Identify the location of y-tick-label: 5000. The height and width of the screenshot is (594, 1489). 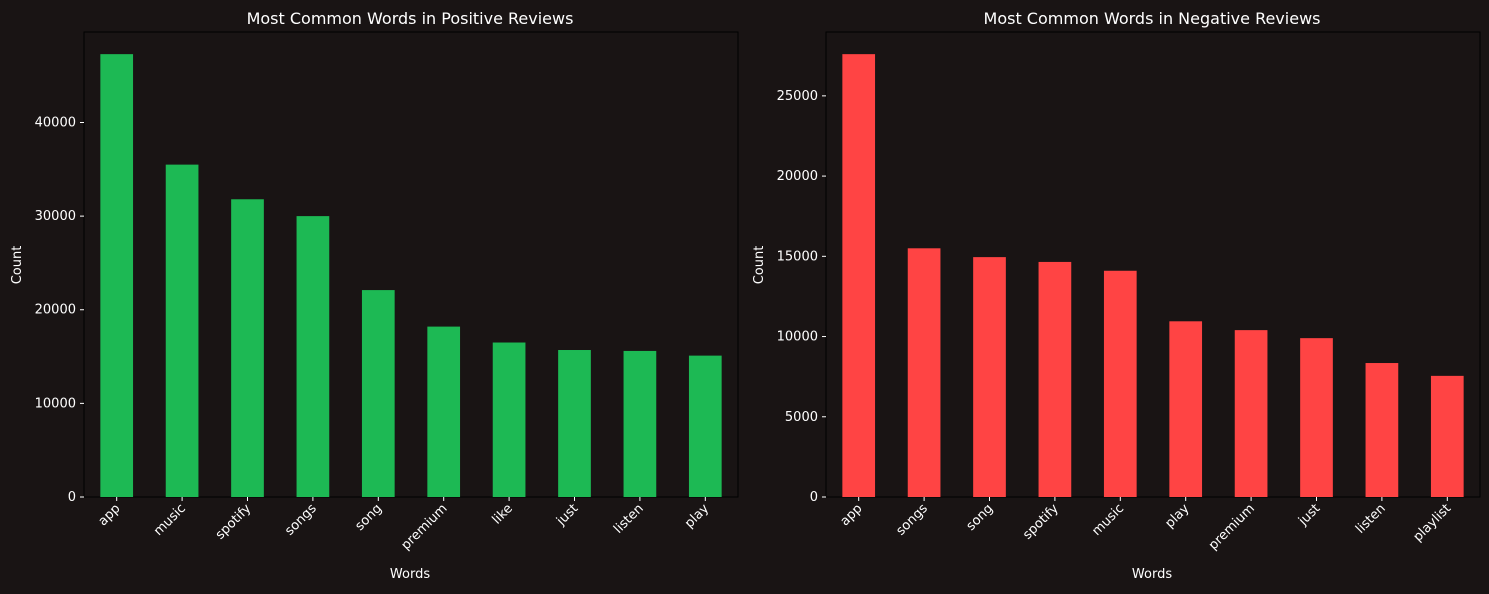
(801, 417).